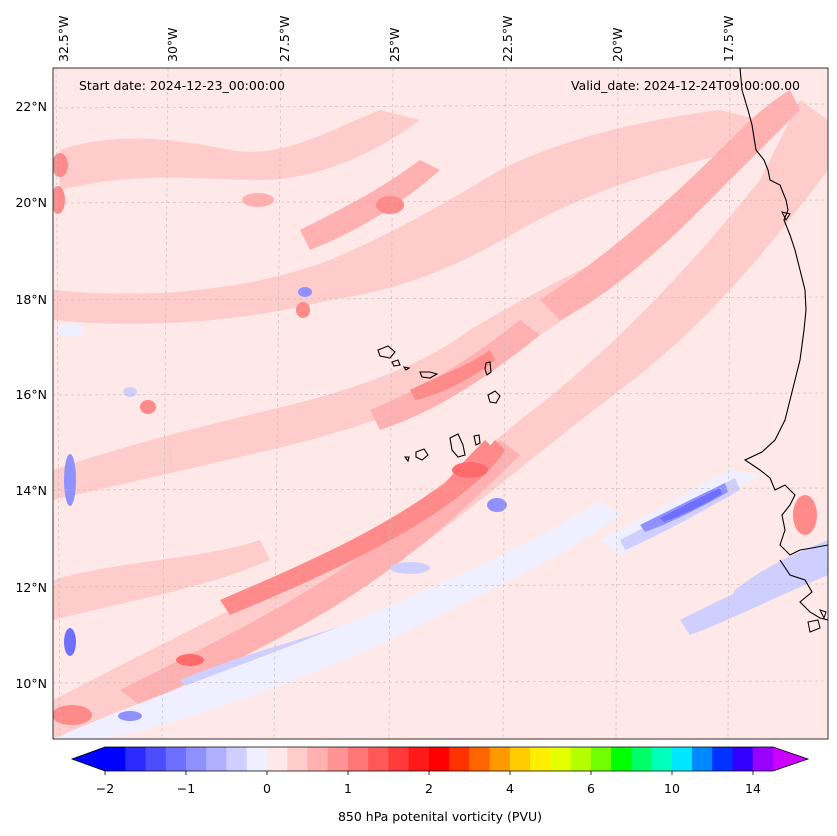  Describe the element at coordinates (477, 440) in the screenshot. I see `maio` at that location.